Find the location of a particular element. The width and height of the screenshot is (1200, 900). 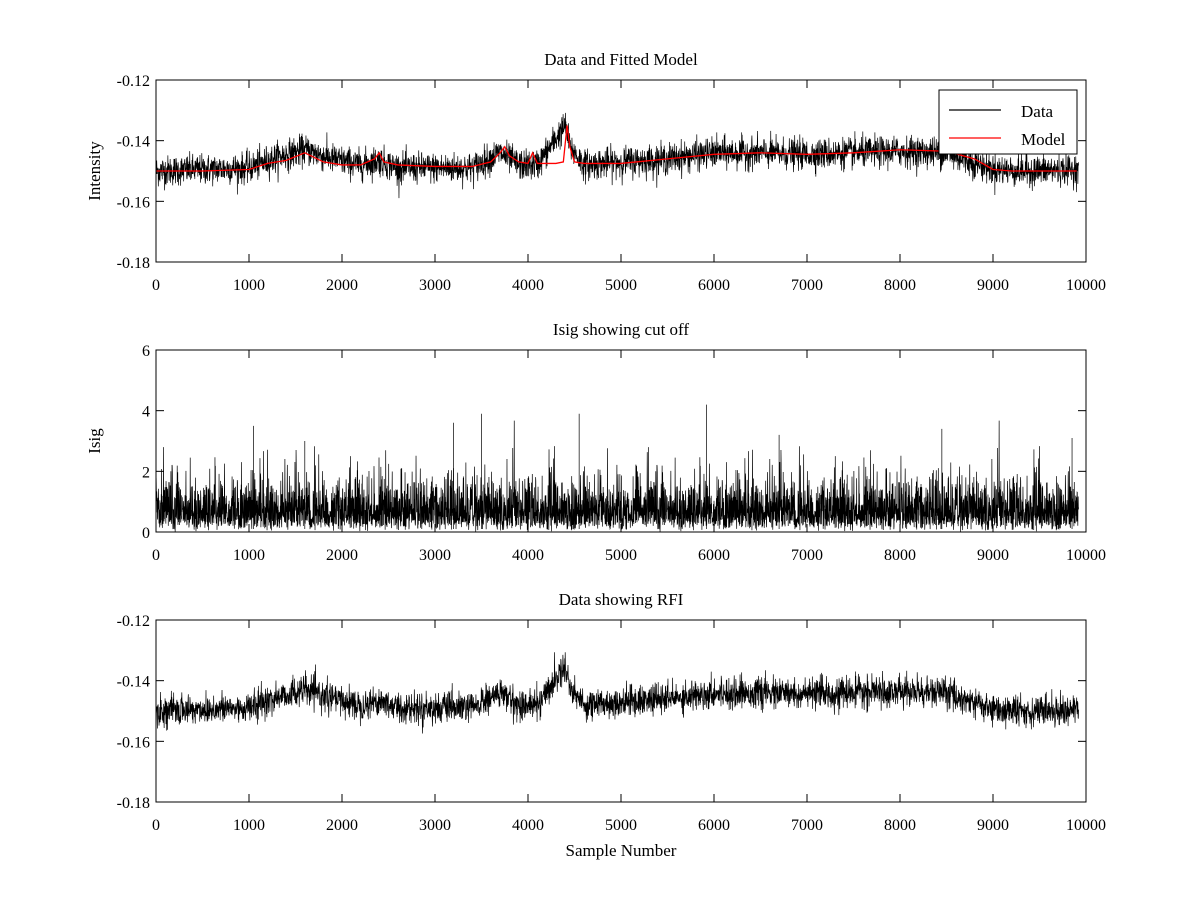

legend: Data Model is located at coordinates (1008, 122).